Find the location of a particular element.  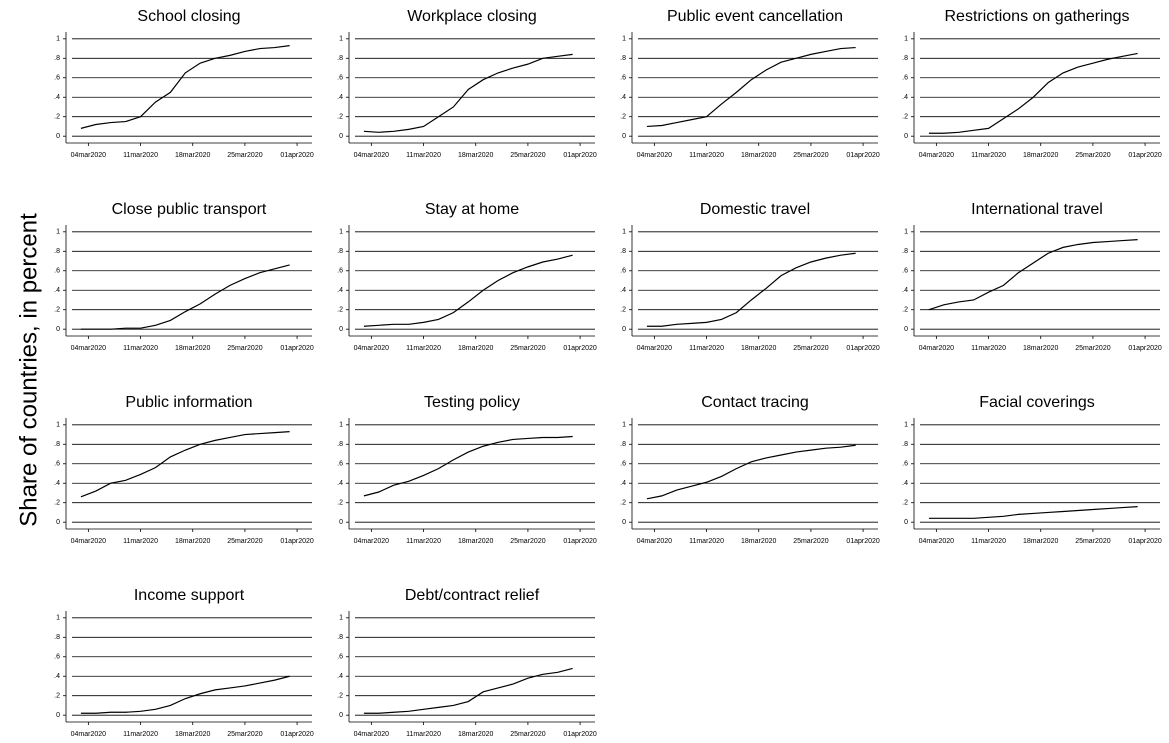

panel-title: Stay at home is located at coordinates (472, 209).